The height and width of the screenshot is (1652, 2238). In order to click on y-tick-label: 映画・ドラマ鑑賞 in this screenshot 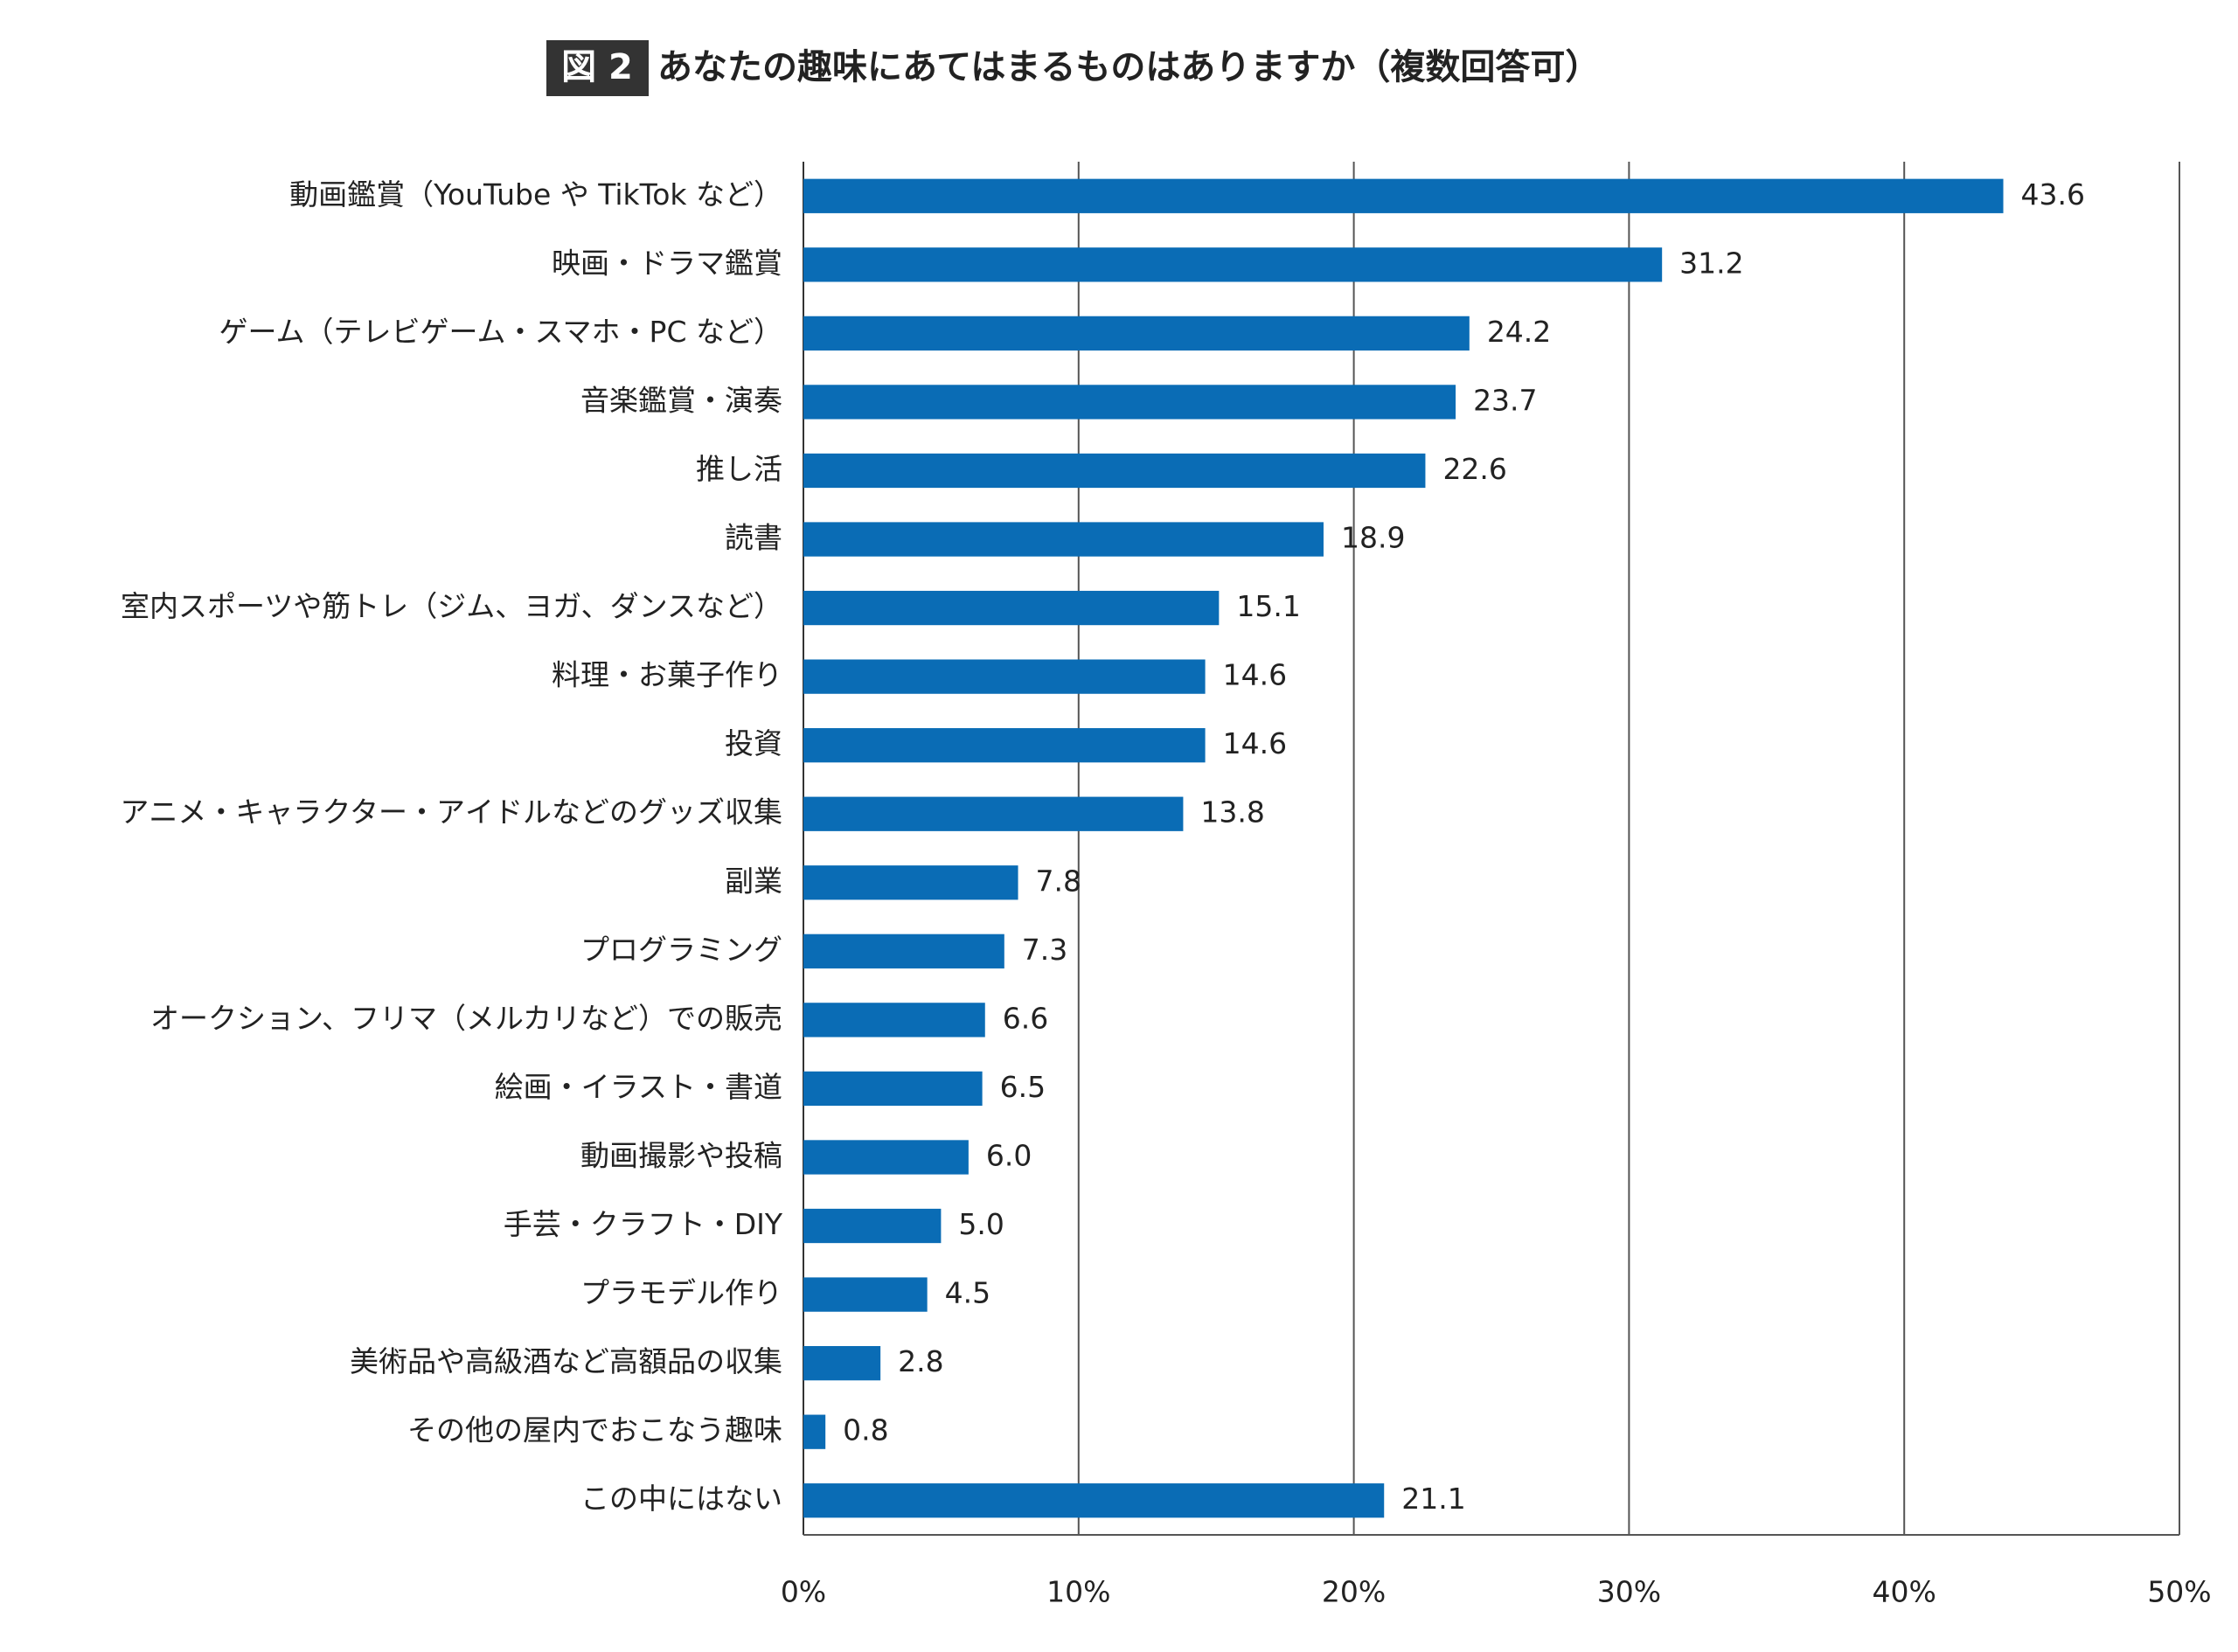, I will do `click(667, 263)`.